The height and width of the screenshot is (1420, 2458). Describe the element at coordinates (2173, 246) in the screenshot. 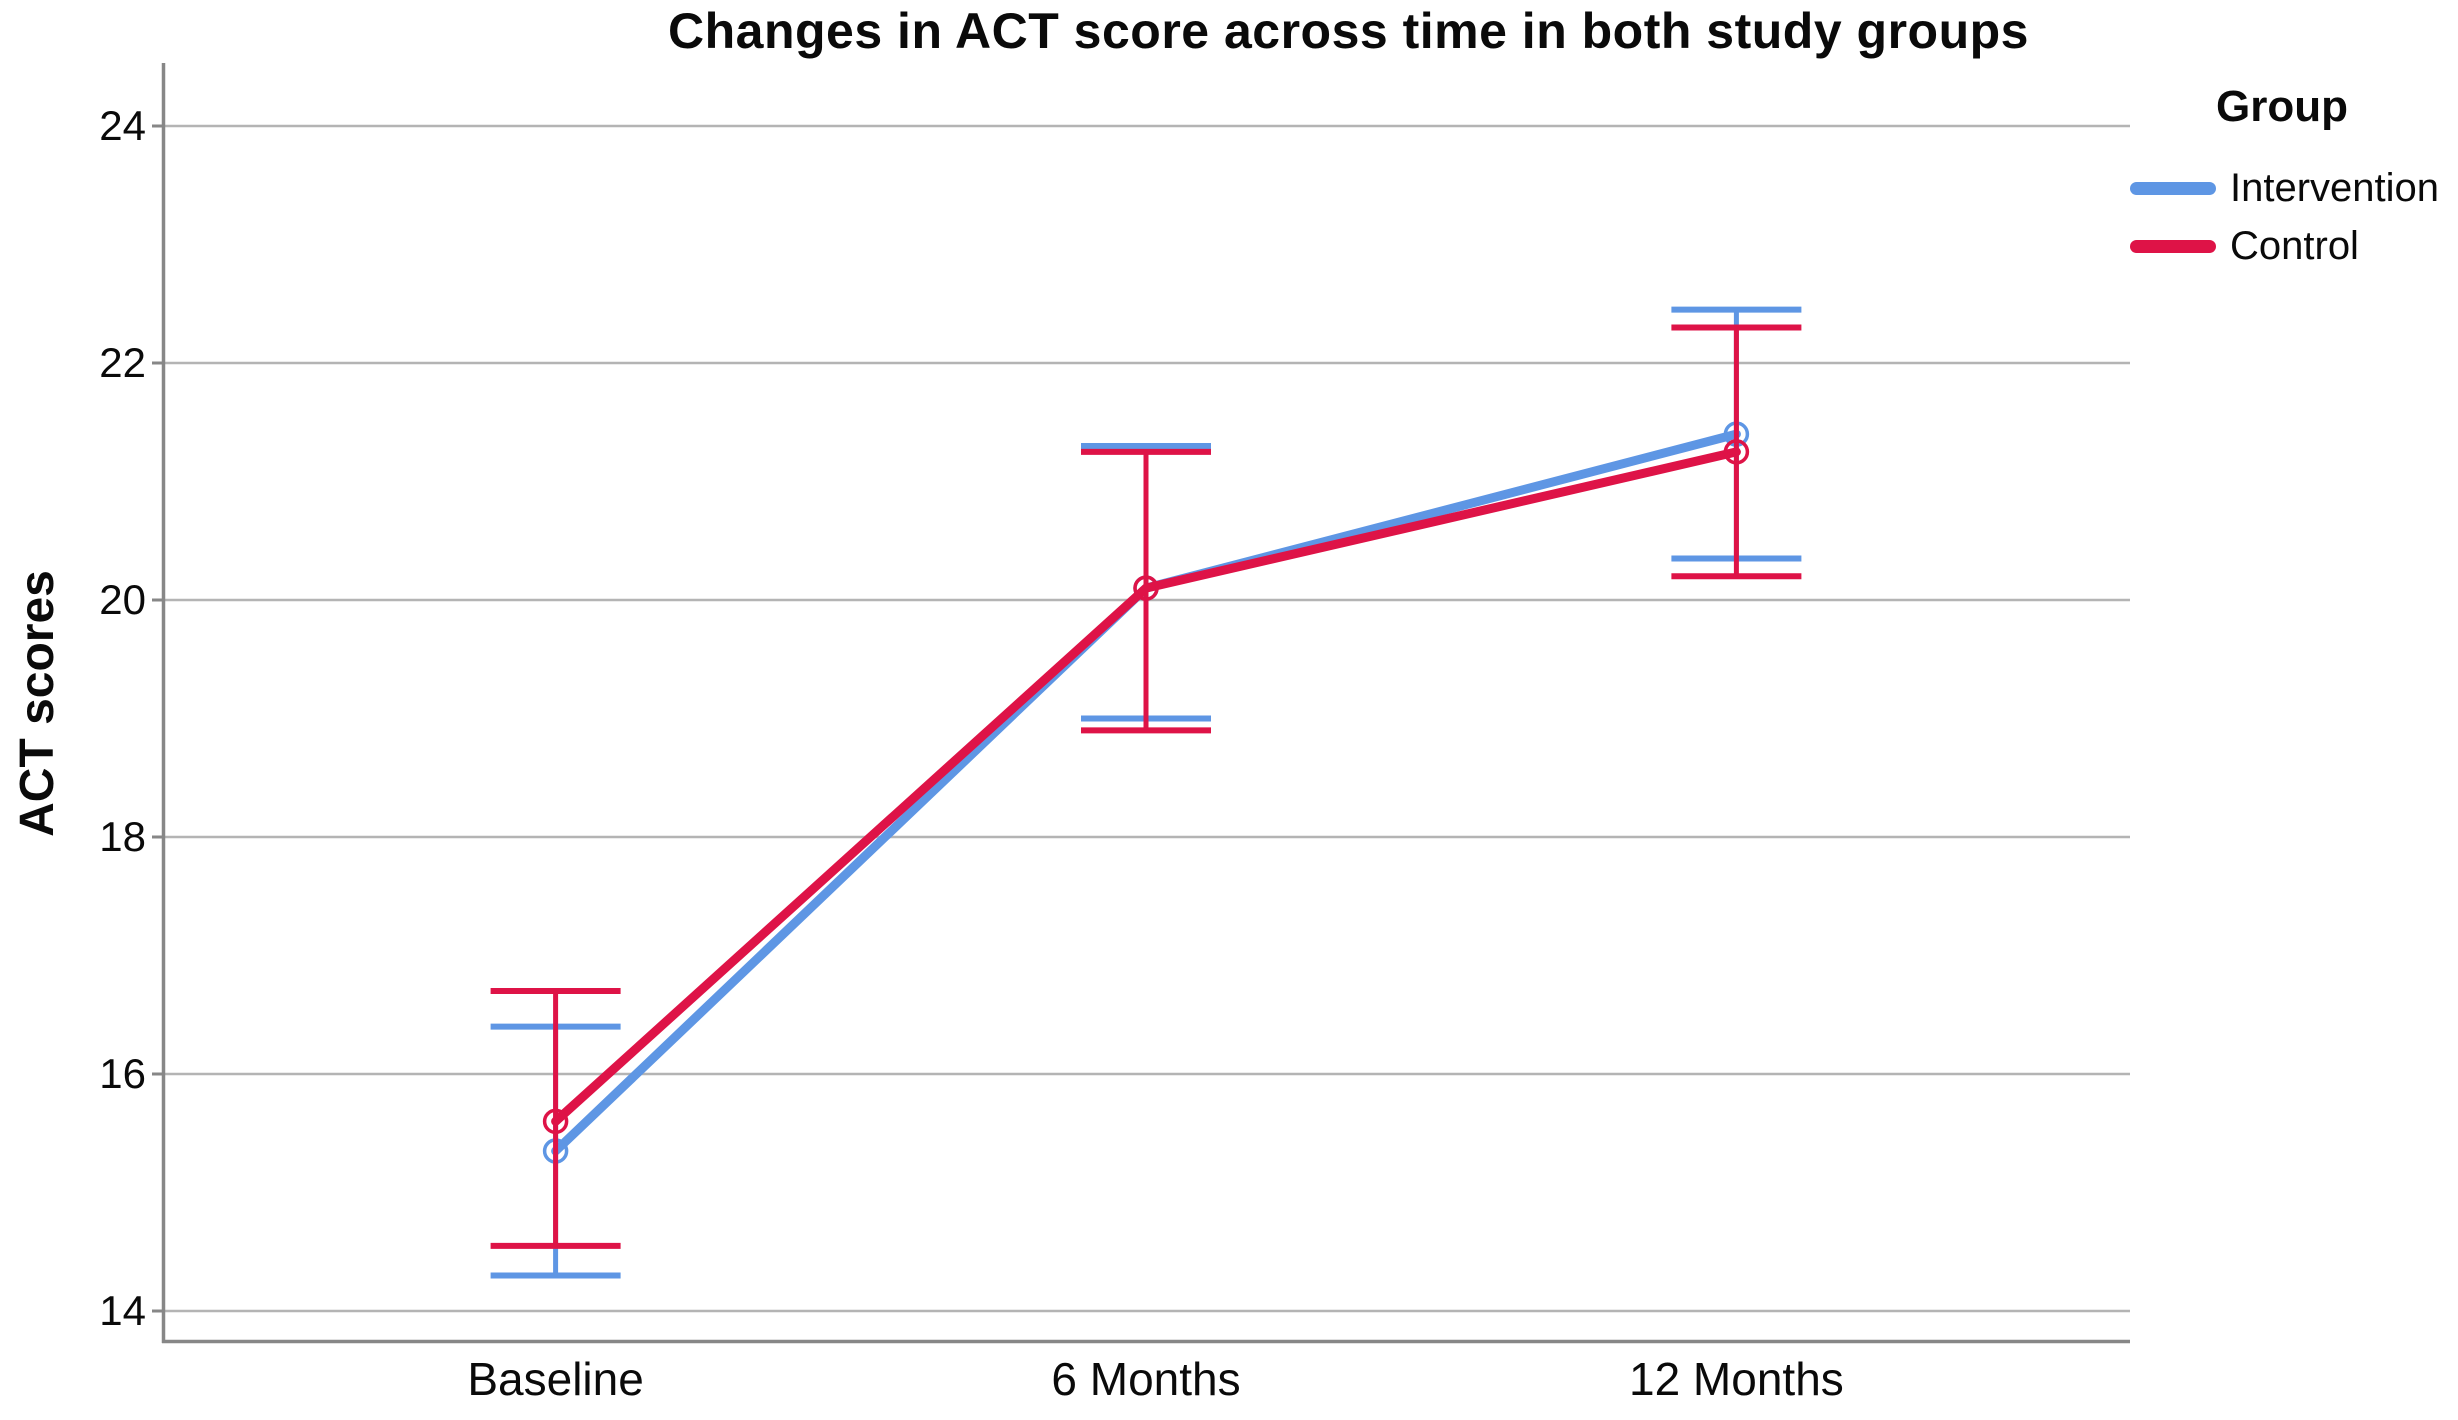

I see `legend-swatch-control` at that location.